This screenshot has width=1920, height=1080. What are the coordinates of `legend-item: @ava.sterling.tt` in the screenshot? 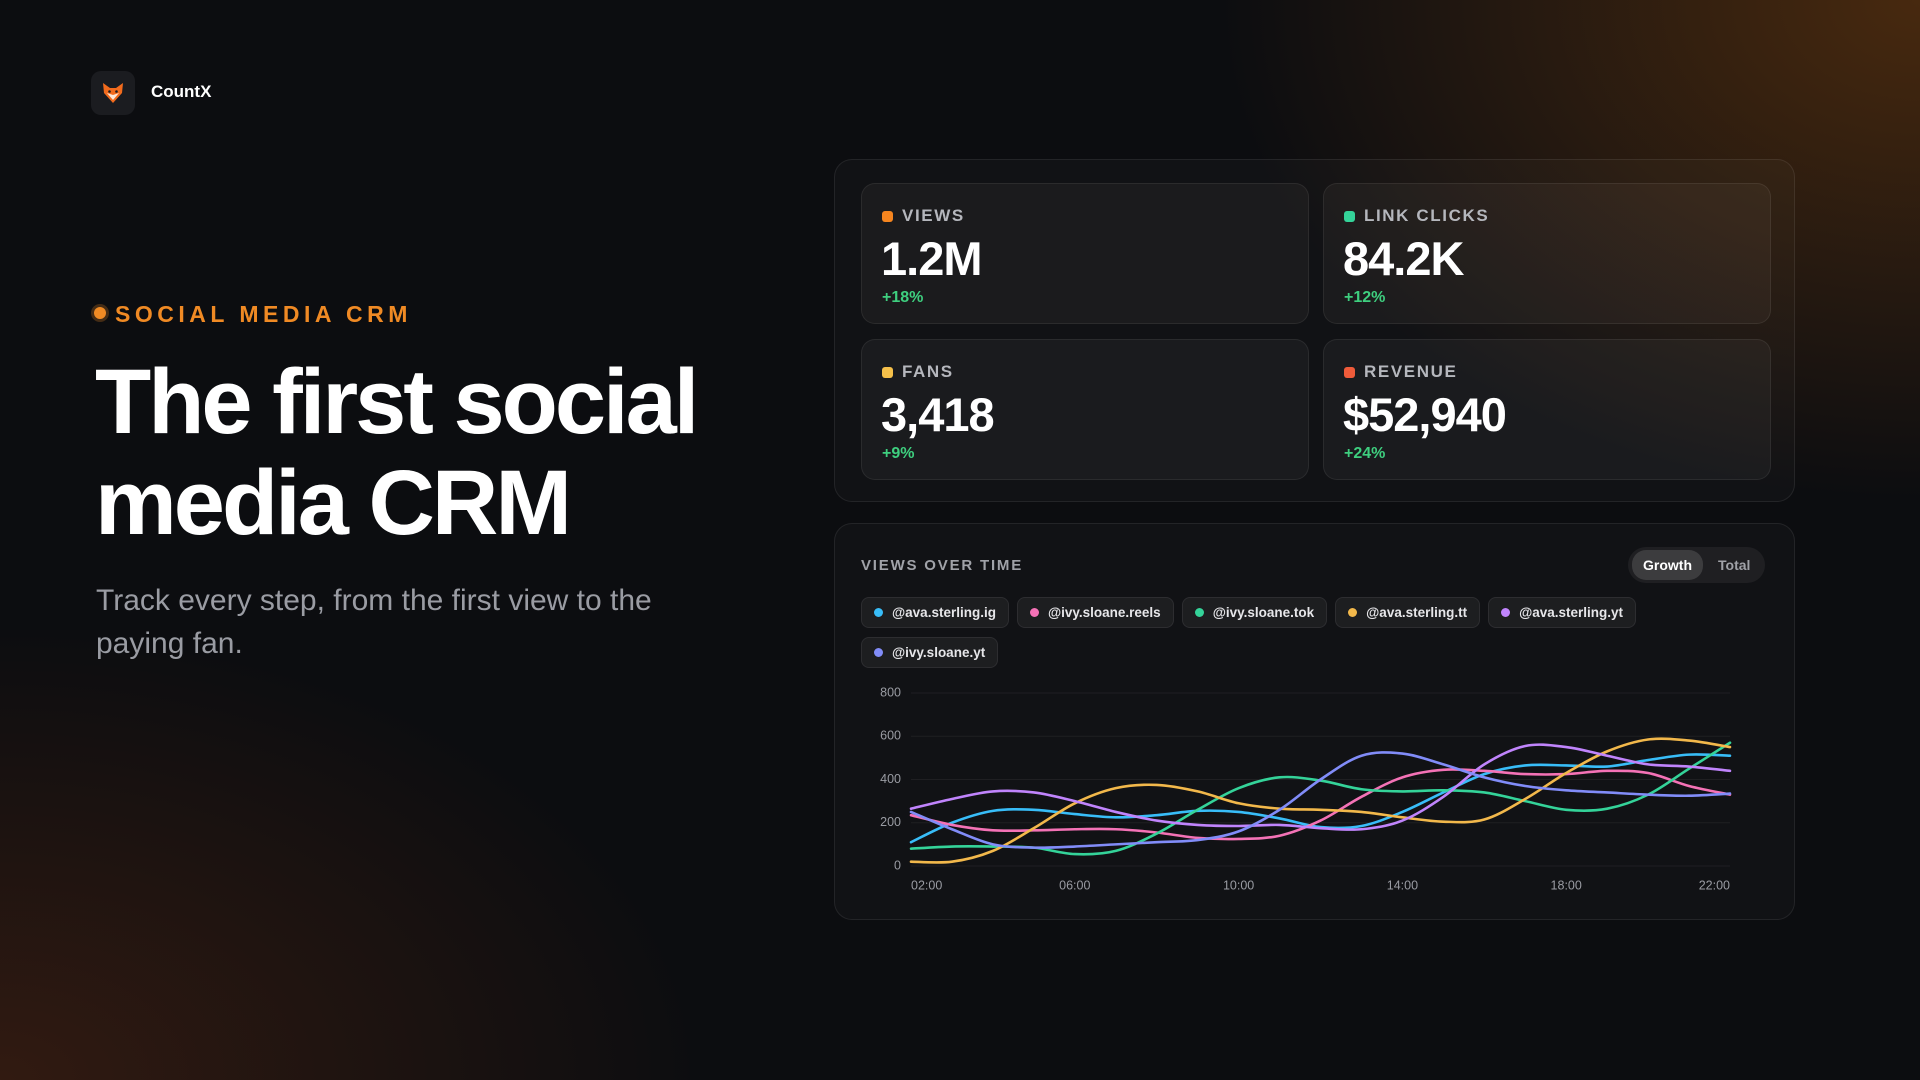 It's located at (1408, 612).